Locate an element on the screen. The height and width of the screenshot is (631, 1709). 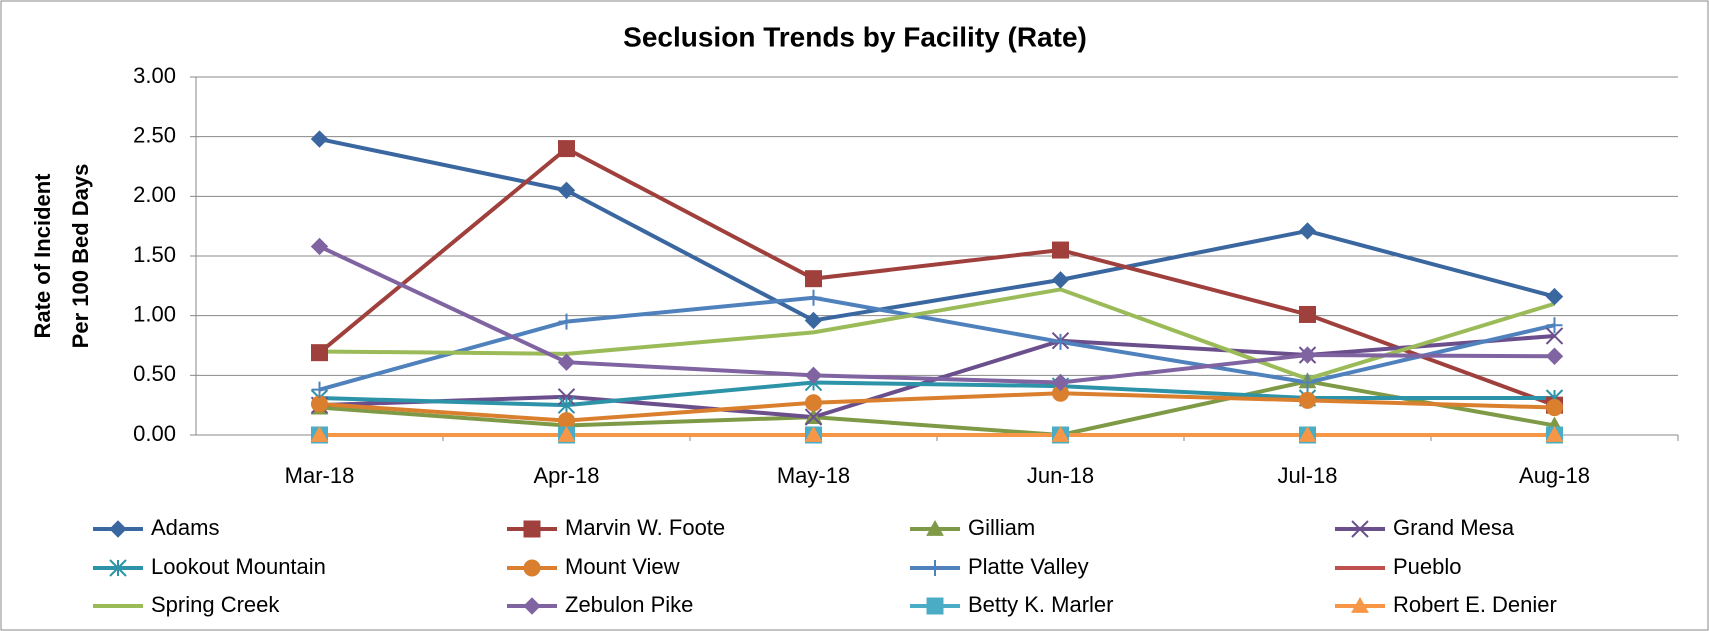
y-tick-label: 2.00 is located at coordinates (154, 194).